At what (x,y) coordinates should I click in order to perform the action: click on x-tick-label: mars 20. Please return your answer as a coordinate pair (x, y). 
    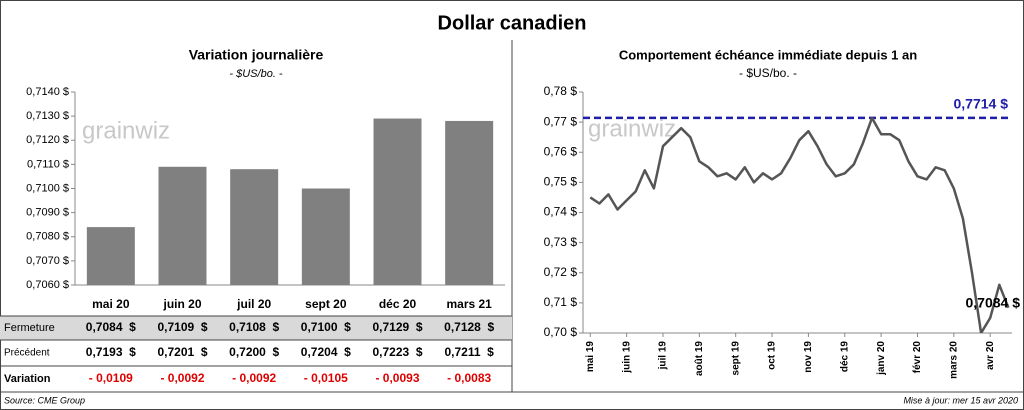
    Looking at the image, I should click on (953, 360).